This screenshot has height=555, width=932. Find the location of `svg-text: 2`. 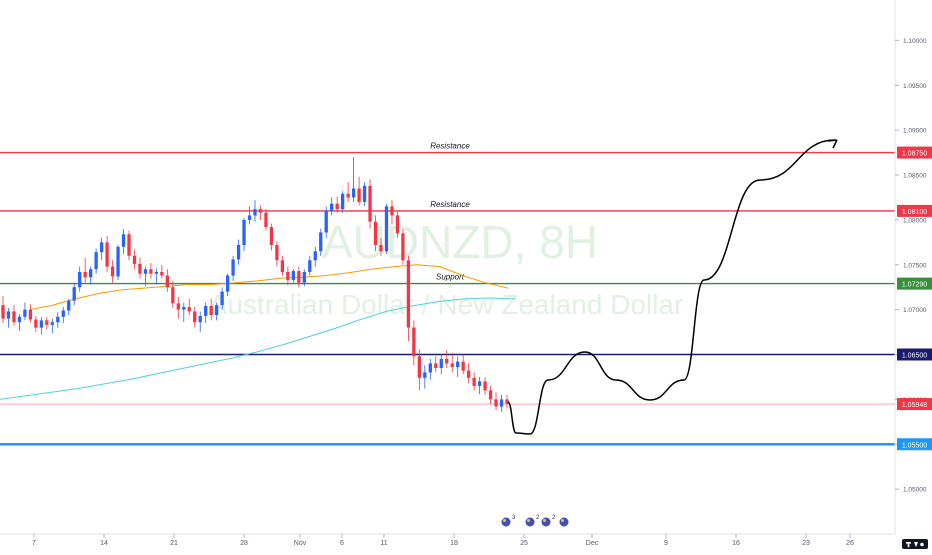

svg-text: 2 is located at coordinates (554, 518).